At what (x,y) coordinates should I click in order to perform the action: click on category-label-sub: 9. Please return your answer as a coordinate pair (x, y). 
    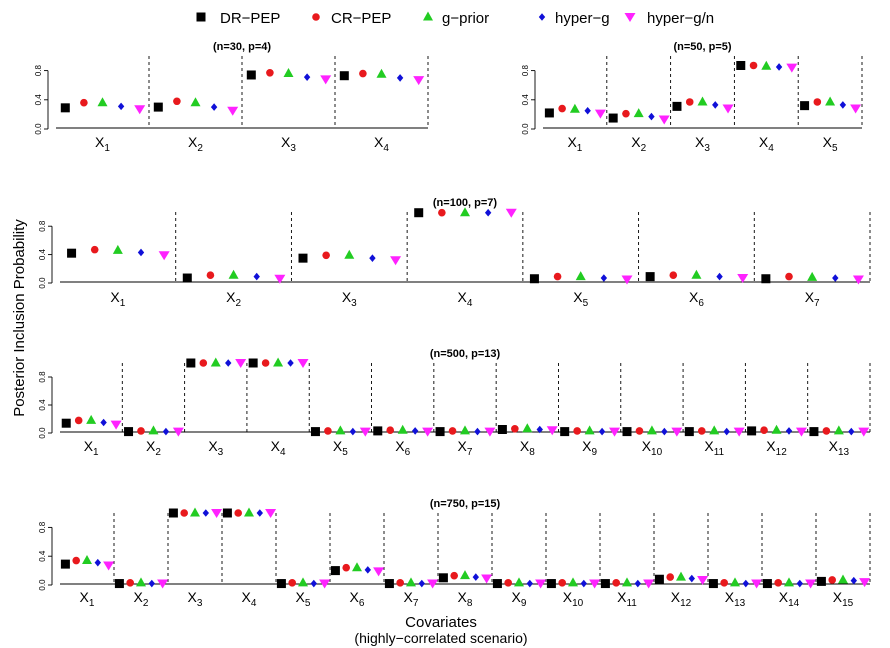
    Looking at the image, I should click on (524, 603).